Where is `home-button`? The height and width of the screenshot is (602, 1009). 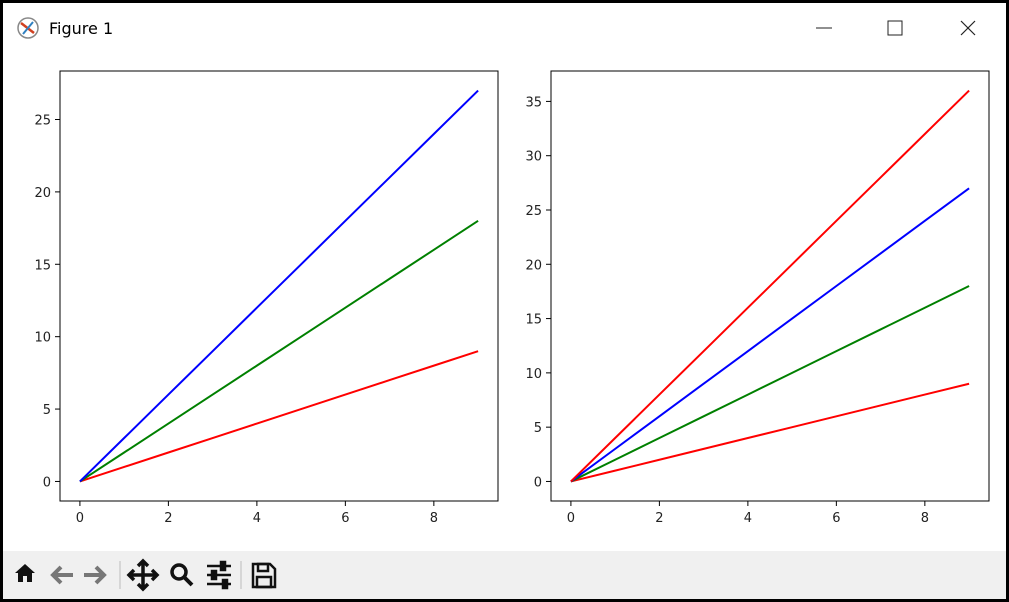
home-button is located at coordinates (25, 573).